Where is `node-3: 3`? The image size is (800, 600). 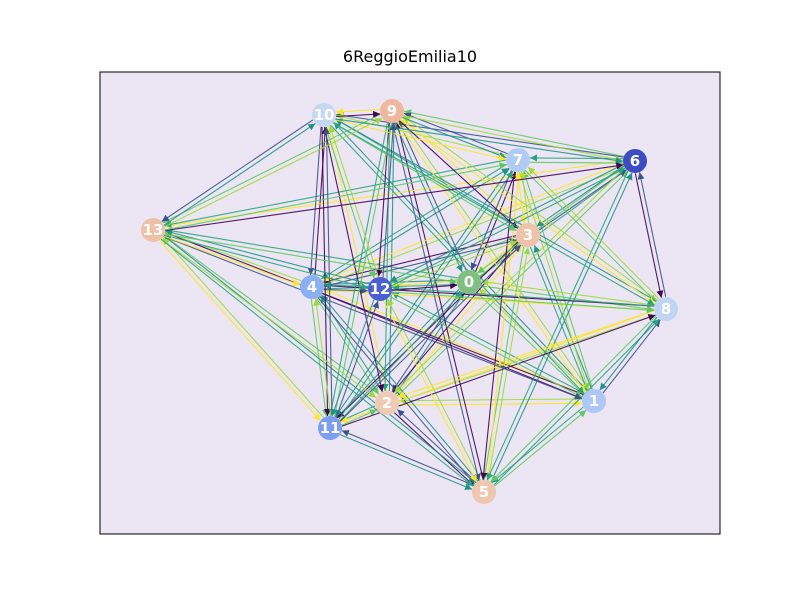 node-3: 3 is located at coordinates (528, 235).